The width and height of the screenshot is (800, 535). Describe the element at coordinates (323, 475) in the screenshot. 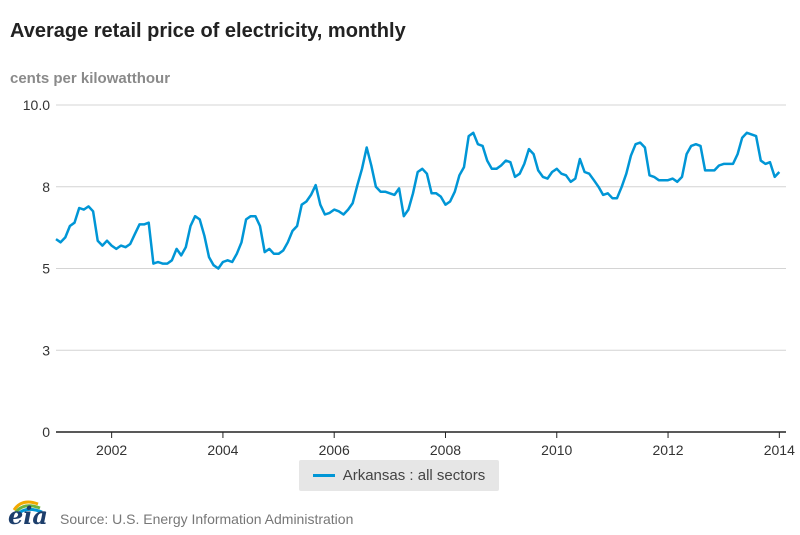

I see `legend-swatch-arkansas` at that location.